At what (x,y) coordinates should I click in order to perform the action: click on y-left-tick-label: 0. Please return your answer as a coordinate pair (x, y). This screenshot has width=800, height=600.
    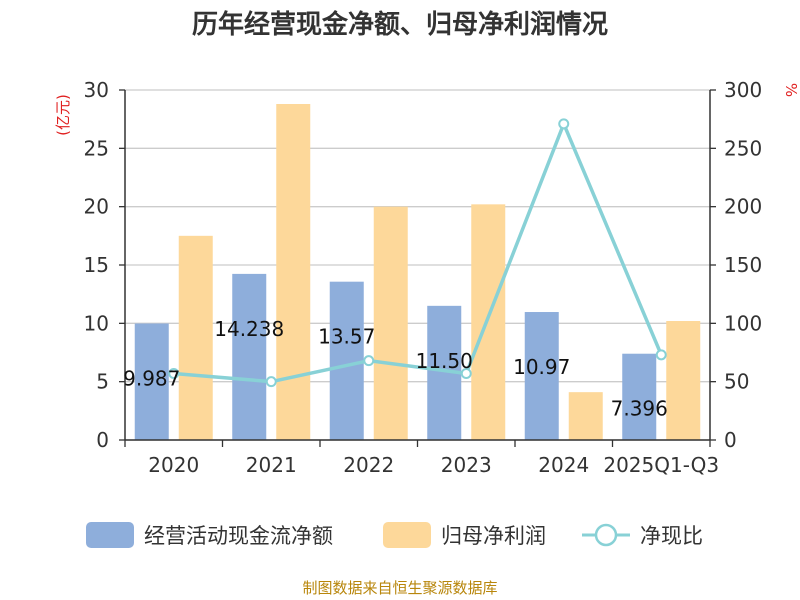
    Looking at the image, I should click on (102, 440).